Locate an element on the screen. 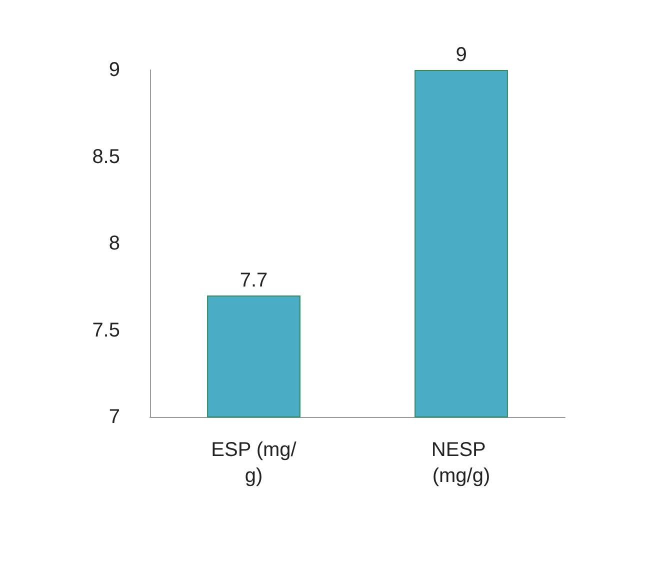 This screenshot has width=665, height=567. data-label: 9 is located at coordinates (461, 55).